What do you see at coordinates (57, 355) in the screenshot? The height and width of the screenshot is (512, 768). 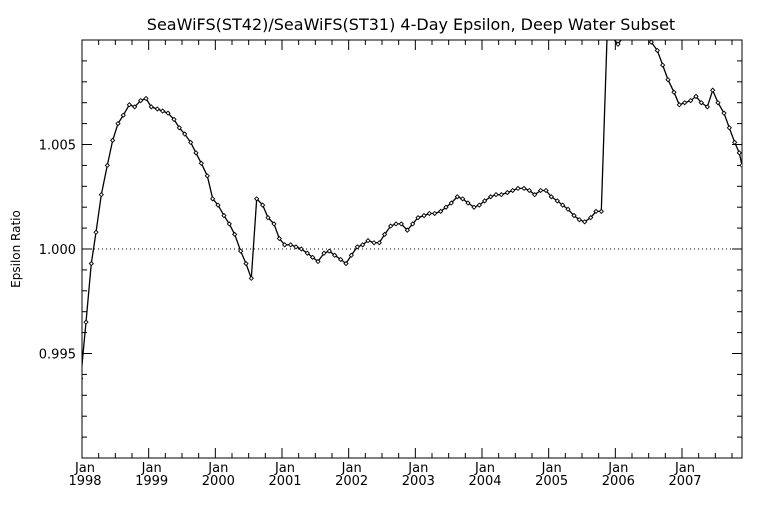 I see `y-tick-label: 0.995` at bounding box center [57, 355].